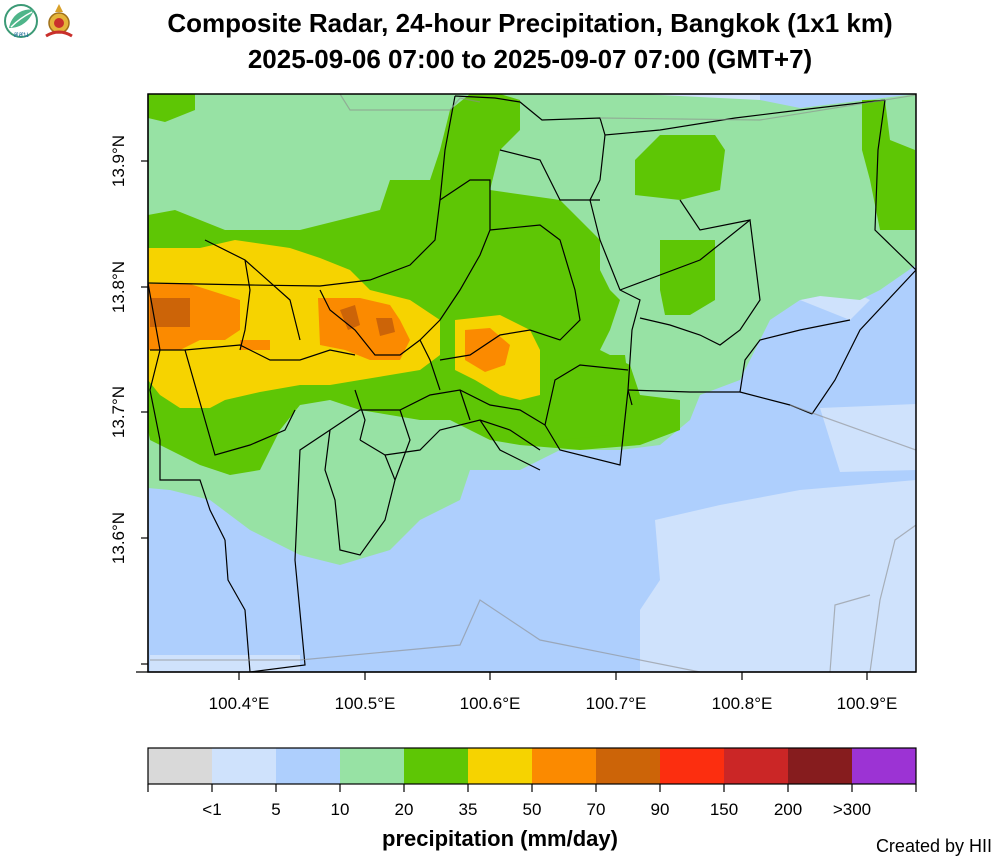 Image resolution: width=1000 pixels, height=860 pixels. Describe the element at coordinates (596, 809) in the screenshot. I see `colorbar-label: 70` at that location.